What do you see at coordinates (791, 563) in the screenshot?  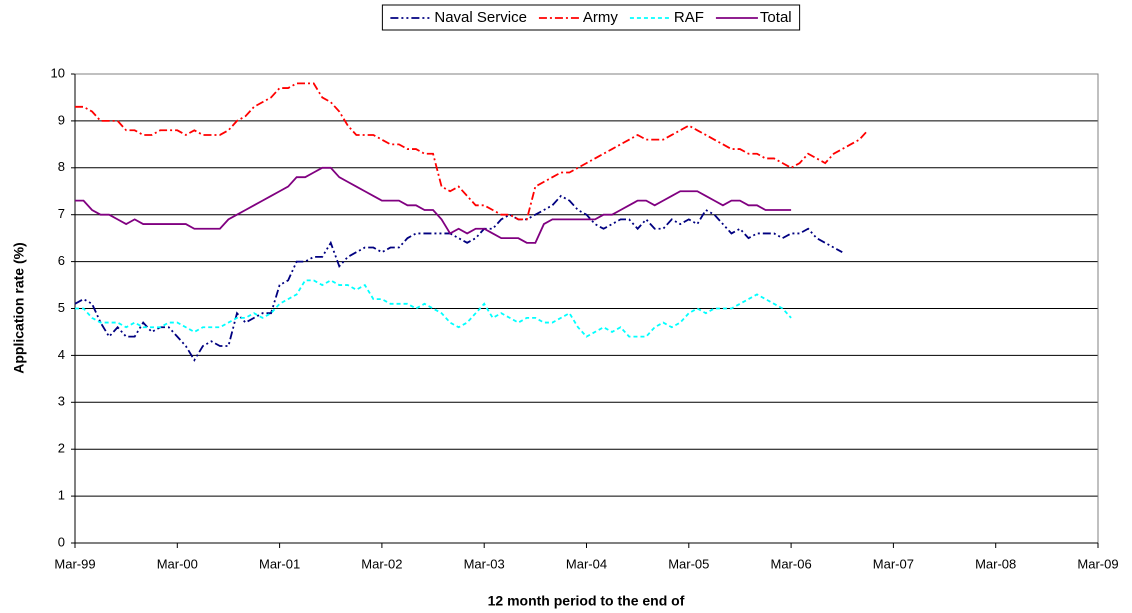 I see `x-tick-label: Mar-06` at bounding box center [791, 563].